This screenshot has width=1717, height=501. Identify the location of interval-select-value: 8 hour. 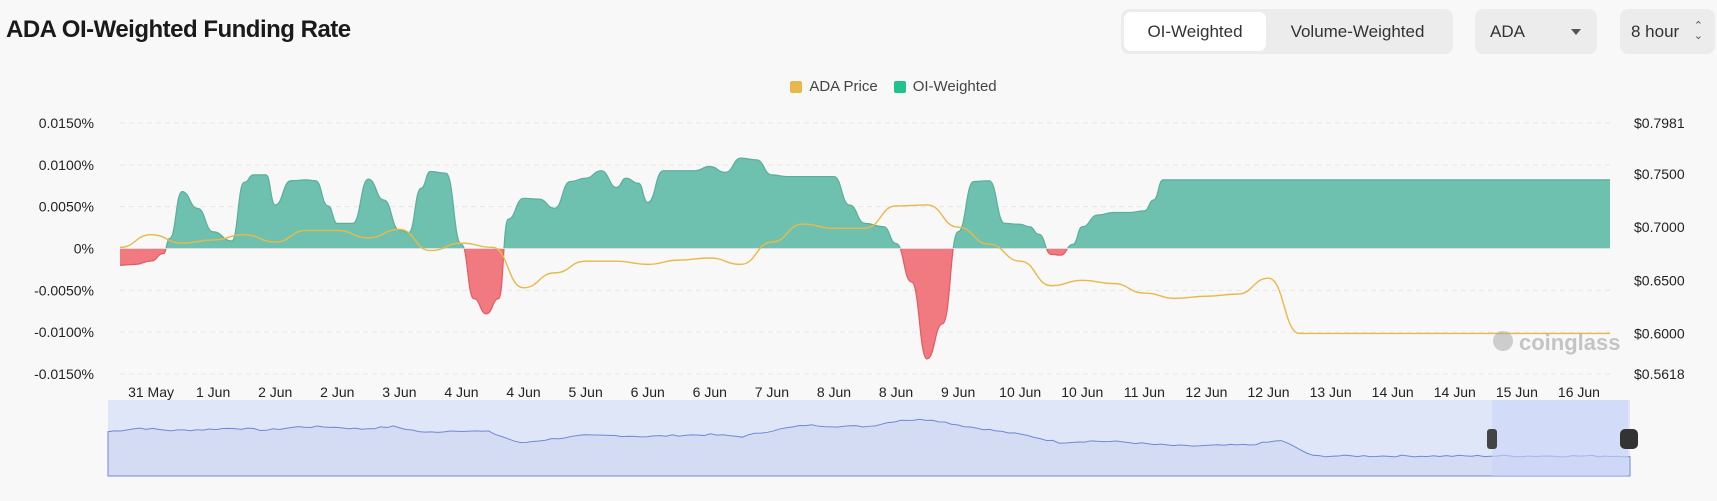
(1655, 31).